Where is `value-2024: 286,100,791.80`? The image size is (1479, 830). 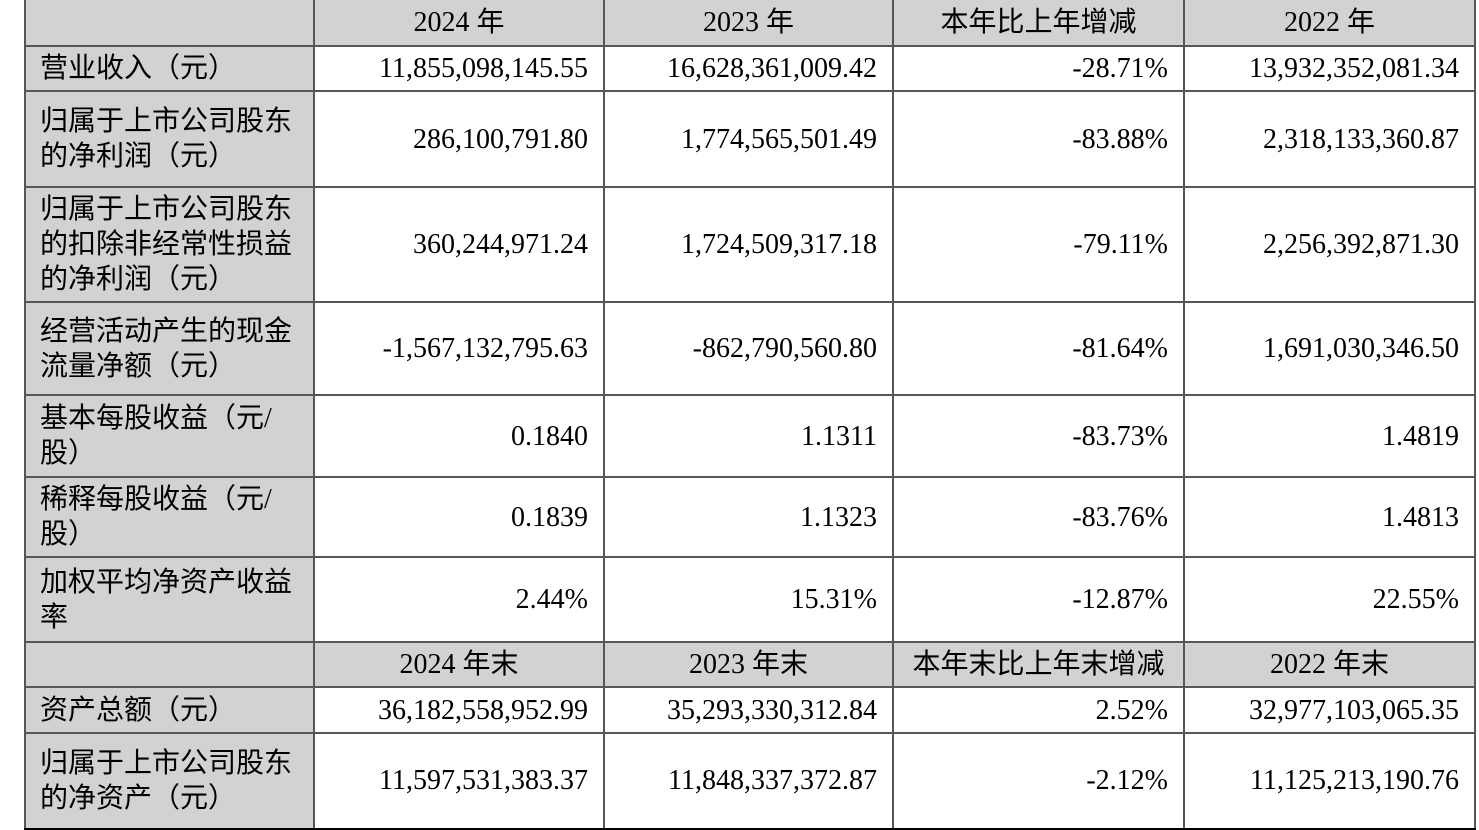
value-2024: 286,100,791.80 is located at coordinates (459, 139).